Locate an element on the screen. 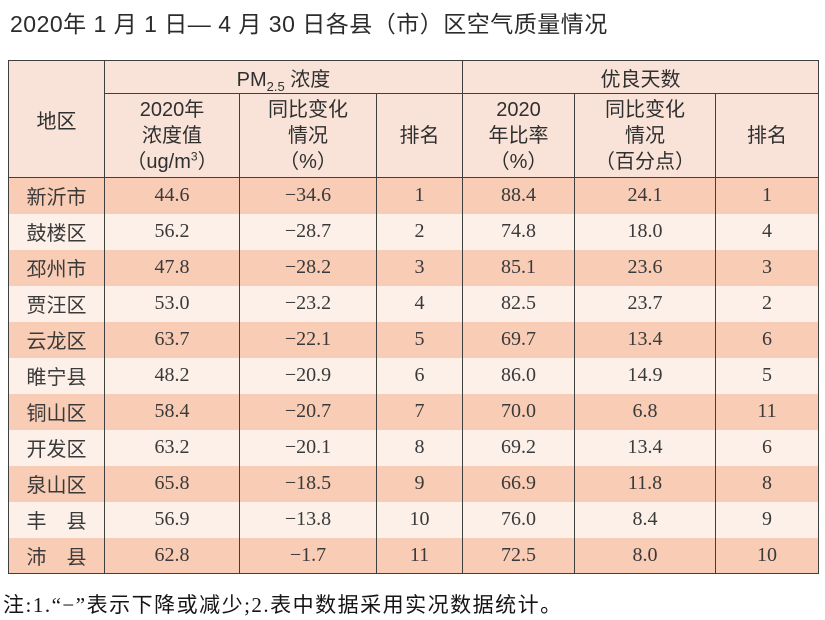 Image resolution: width=825 pixels, height=620 pixels. table-row: 沛 县 62.8 −1.7 11 72.5 8.0 10 is located at coordinates (413, 555).